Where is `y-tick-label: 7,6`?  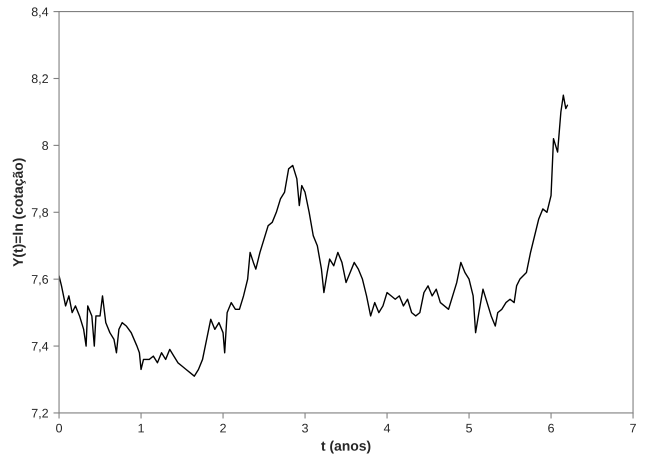 y-tick-label: 7,6 is located at coordinates (40, 280).